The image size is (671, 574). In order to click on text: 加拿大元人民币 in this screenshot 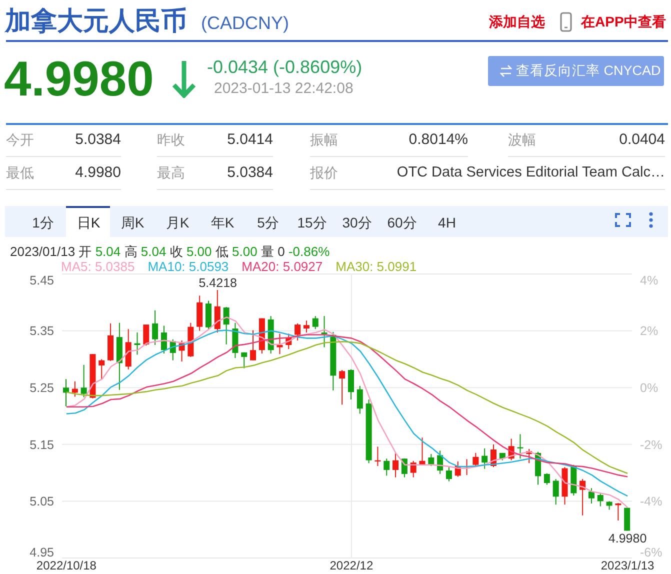, I will do `click(96, 21)`.